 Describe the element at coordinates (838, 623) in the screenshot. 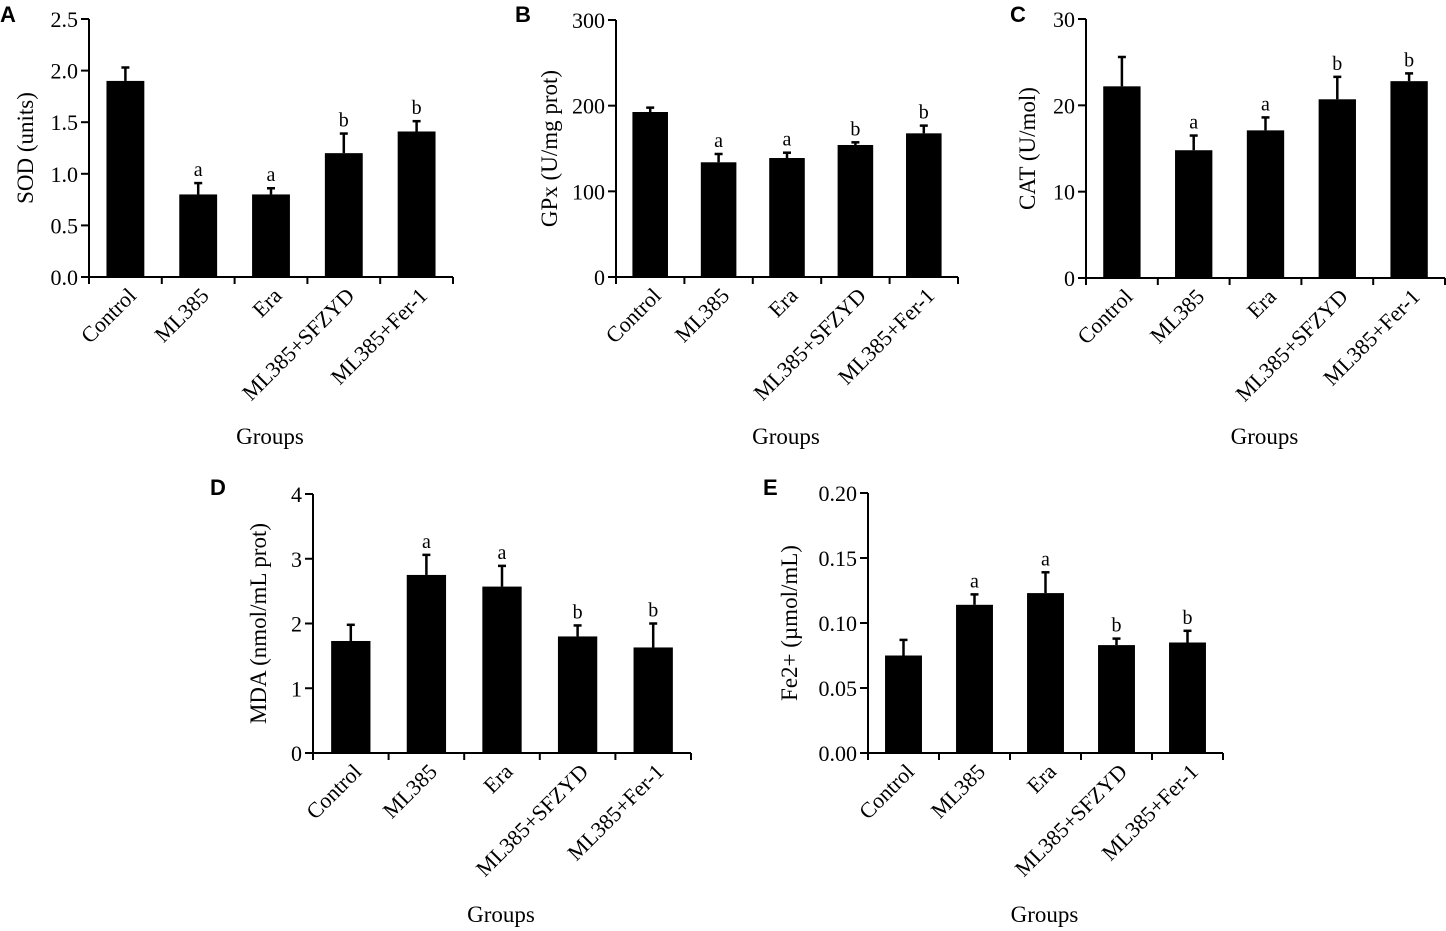

I see `y-tick-label: 0.10` at that location.